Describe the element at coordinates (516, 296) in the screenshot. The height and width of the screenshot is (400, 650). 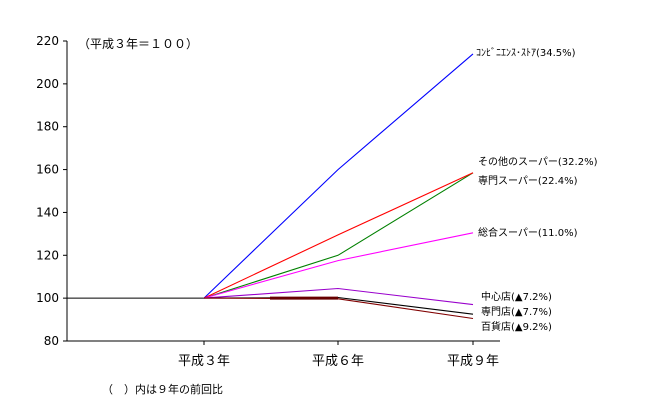
I see `series-label-4: 中心店(▲7.2%)` at that location.